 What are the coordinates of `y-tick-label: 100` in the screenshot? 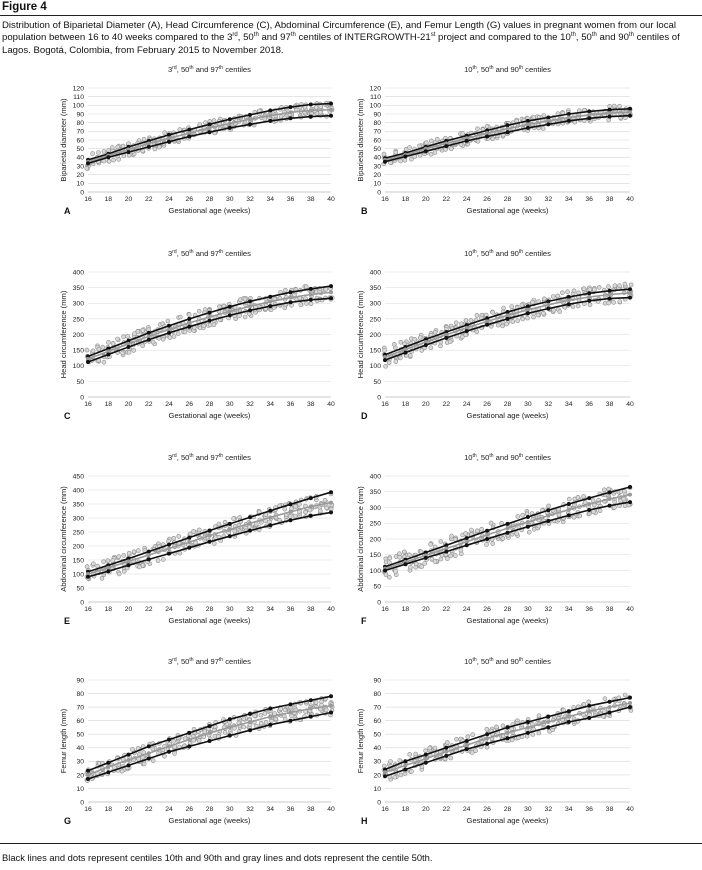 It's located at (79, 106).